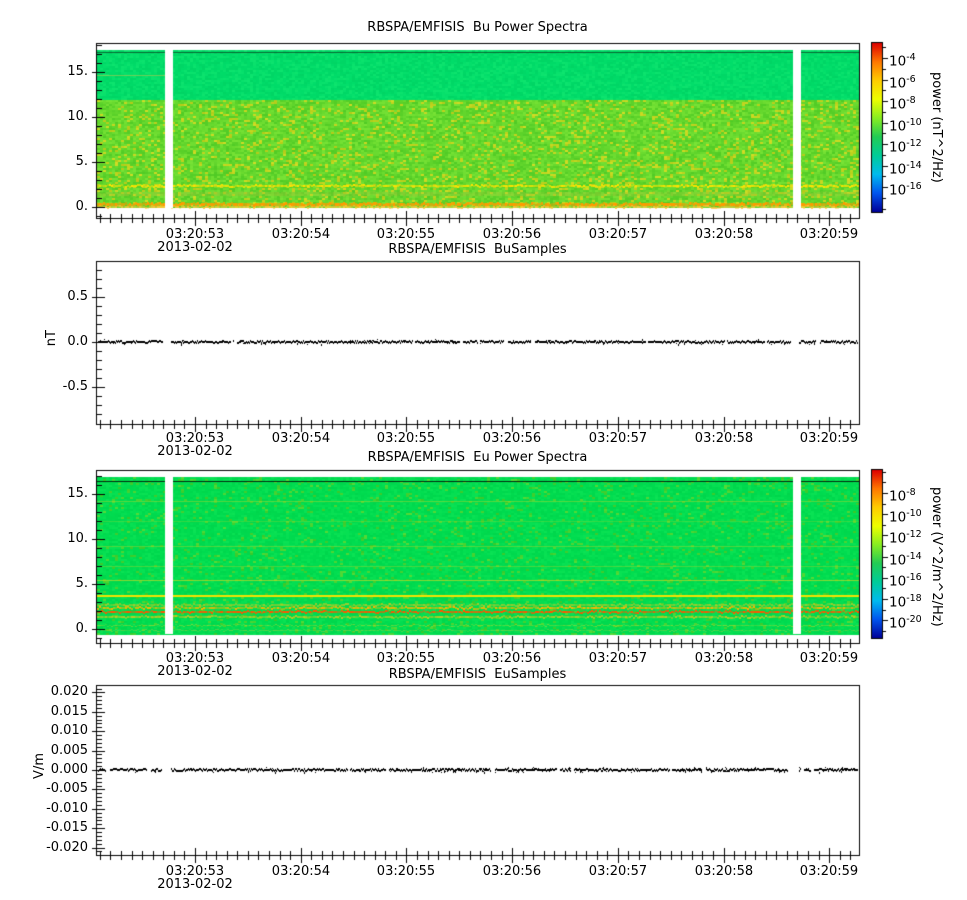  I want to click on colorbar-tick-label: 10⁻⁶, so click(902, 83).